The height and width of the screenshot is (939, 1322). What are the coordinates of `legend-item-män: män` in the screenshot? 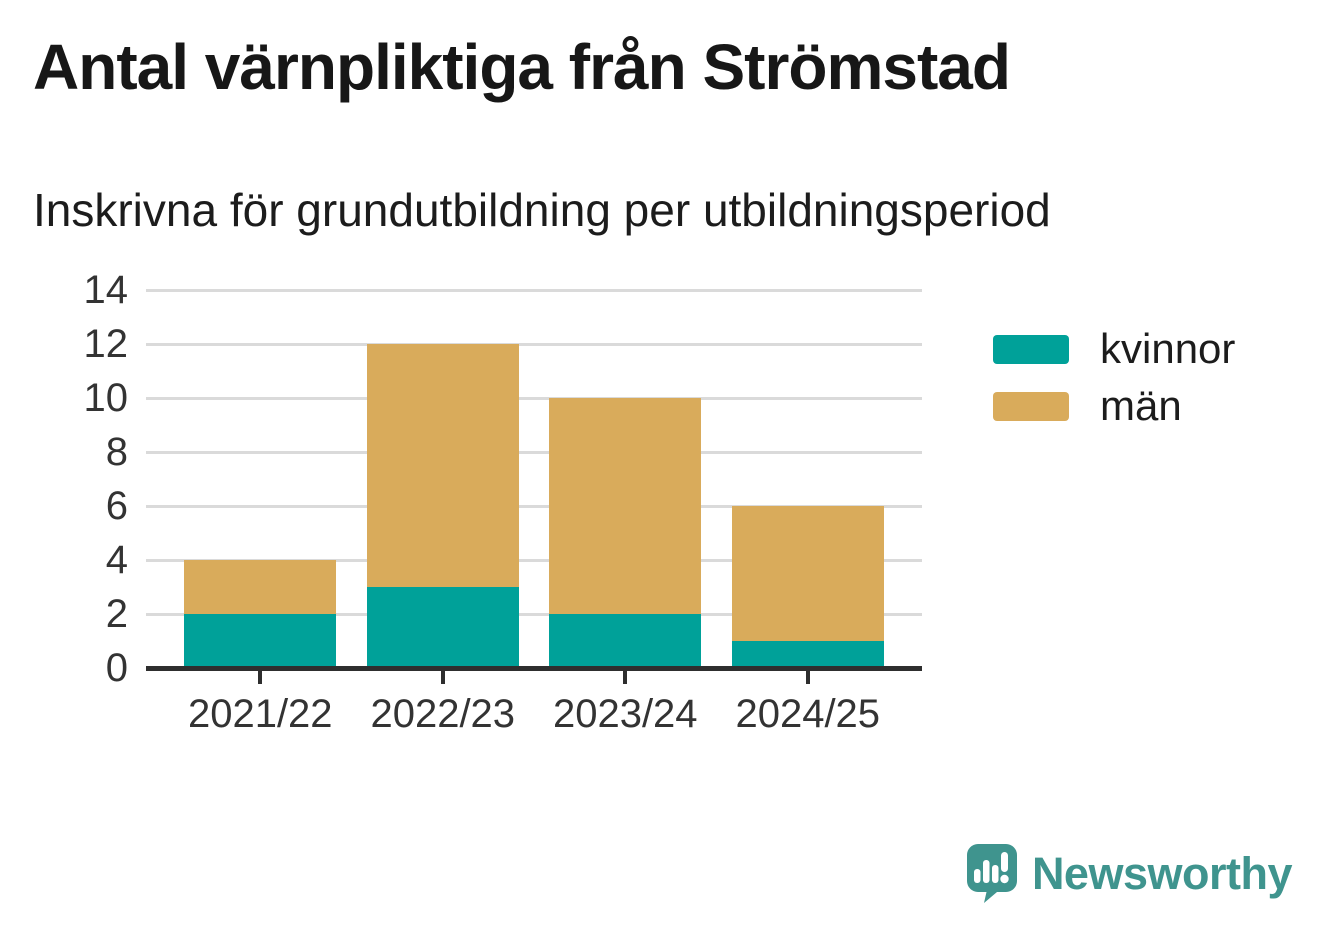 It's located at (1114, 406).